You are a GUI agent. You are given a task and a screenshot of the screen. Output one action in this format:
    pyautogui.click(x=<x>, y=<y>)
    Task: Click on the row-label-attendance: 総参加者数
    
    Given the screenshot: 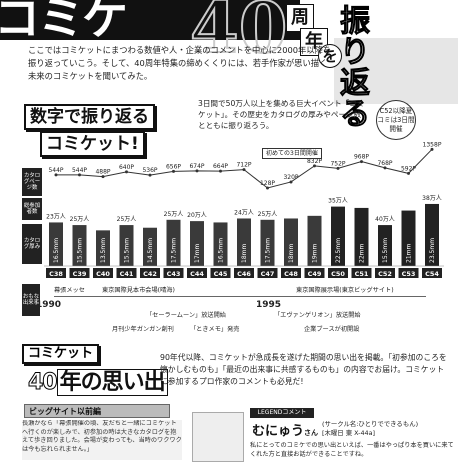 What is the action you would take?
    pyautogui.click(x=32, y=209)
    